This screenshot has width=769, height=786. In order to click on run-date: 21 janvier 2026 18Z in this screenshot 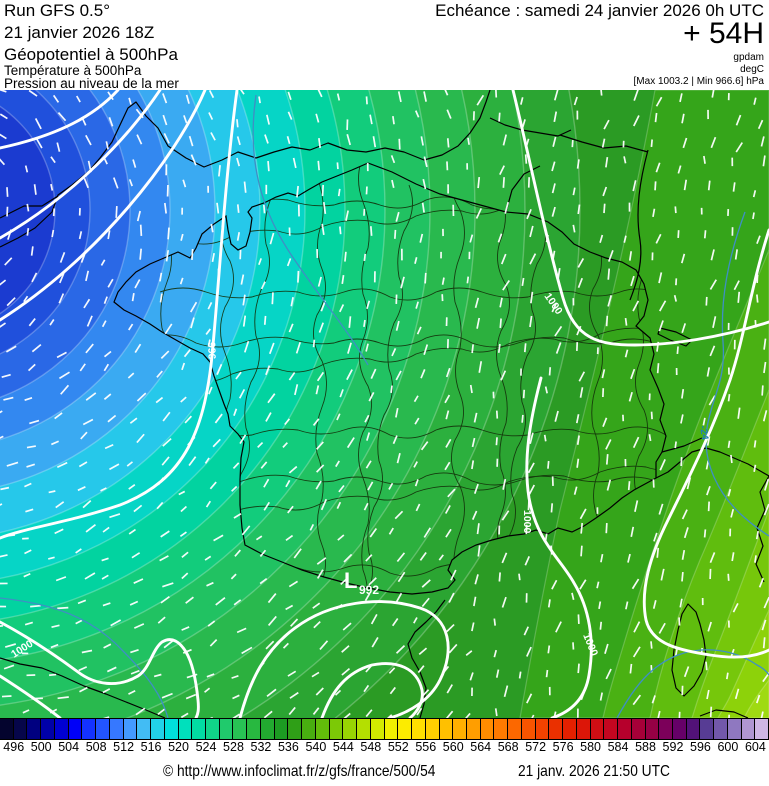, I will do `click(79, 32)`.